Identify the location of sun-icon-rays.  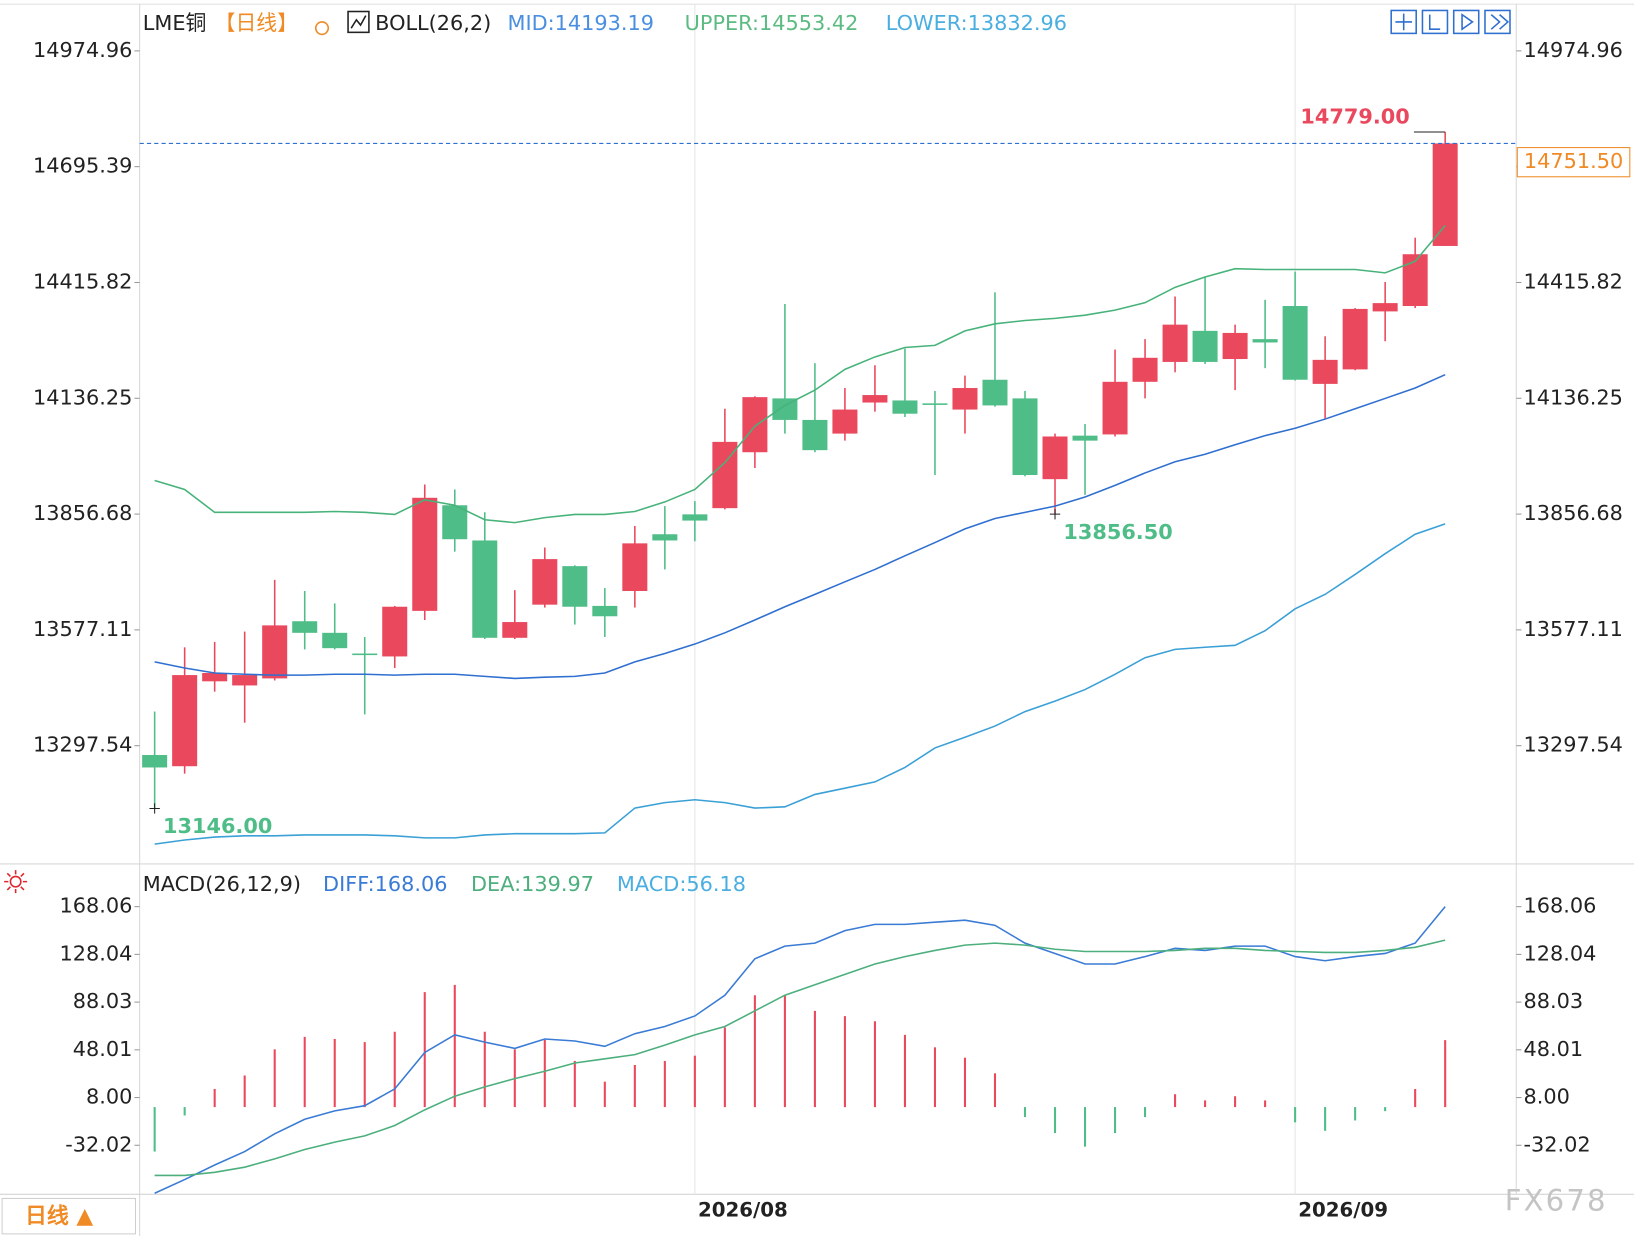
(16, 882).